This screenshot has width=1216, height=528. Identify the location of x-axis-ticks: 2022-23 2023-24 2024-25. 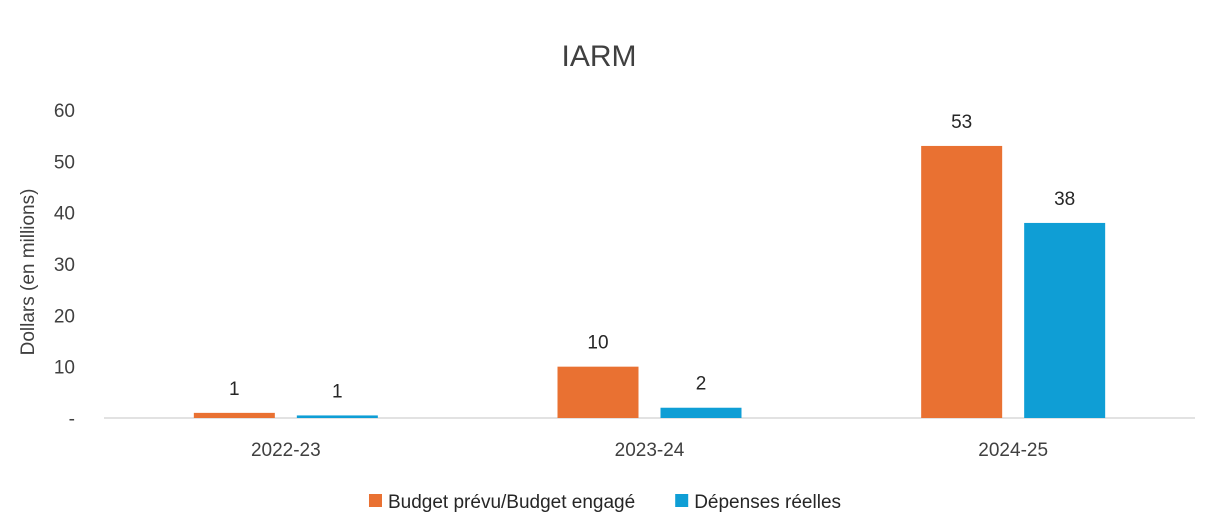
(649, 450).